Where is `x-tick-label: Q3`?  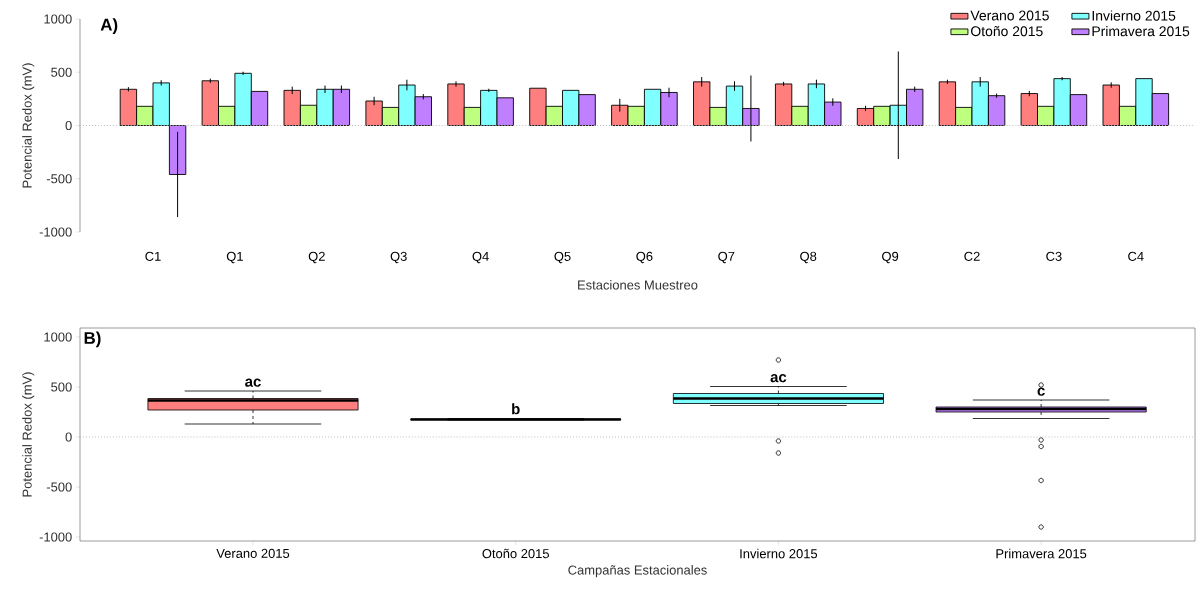 x-tick-label: Q3 is located at coordinates (398, 257).